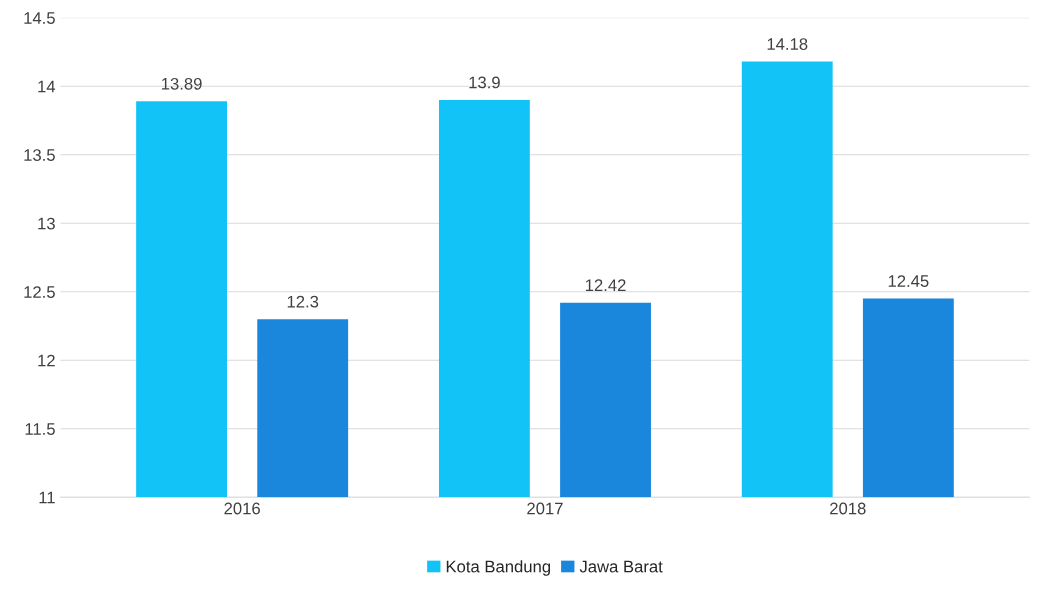 The height and width of the screenshot is (592, 1042). I want to click on data-label: 12.3, so click(303, 301).